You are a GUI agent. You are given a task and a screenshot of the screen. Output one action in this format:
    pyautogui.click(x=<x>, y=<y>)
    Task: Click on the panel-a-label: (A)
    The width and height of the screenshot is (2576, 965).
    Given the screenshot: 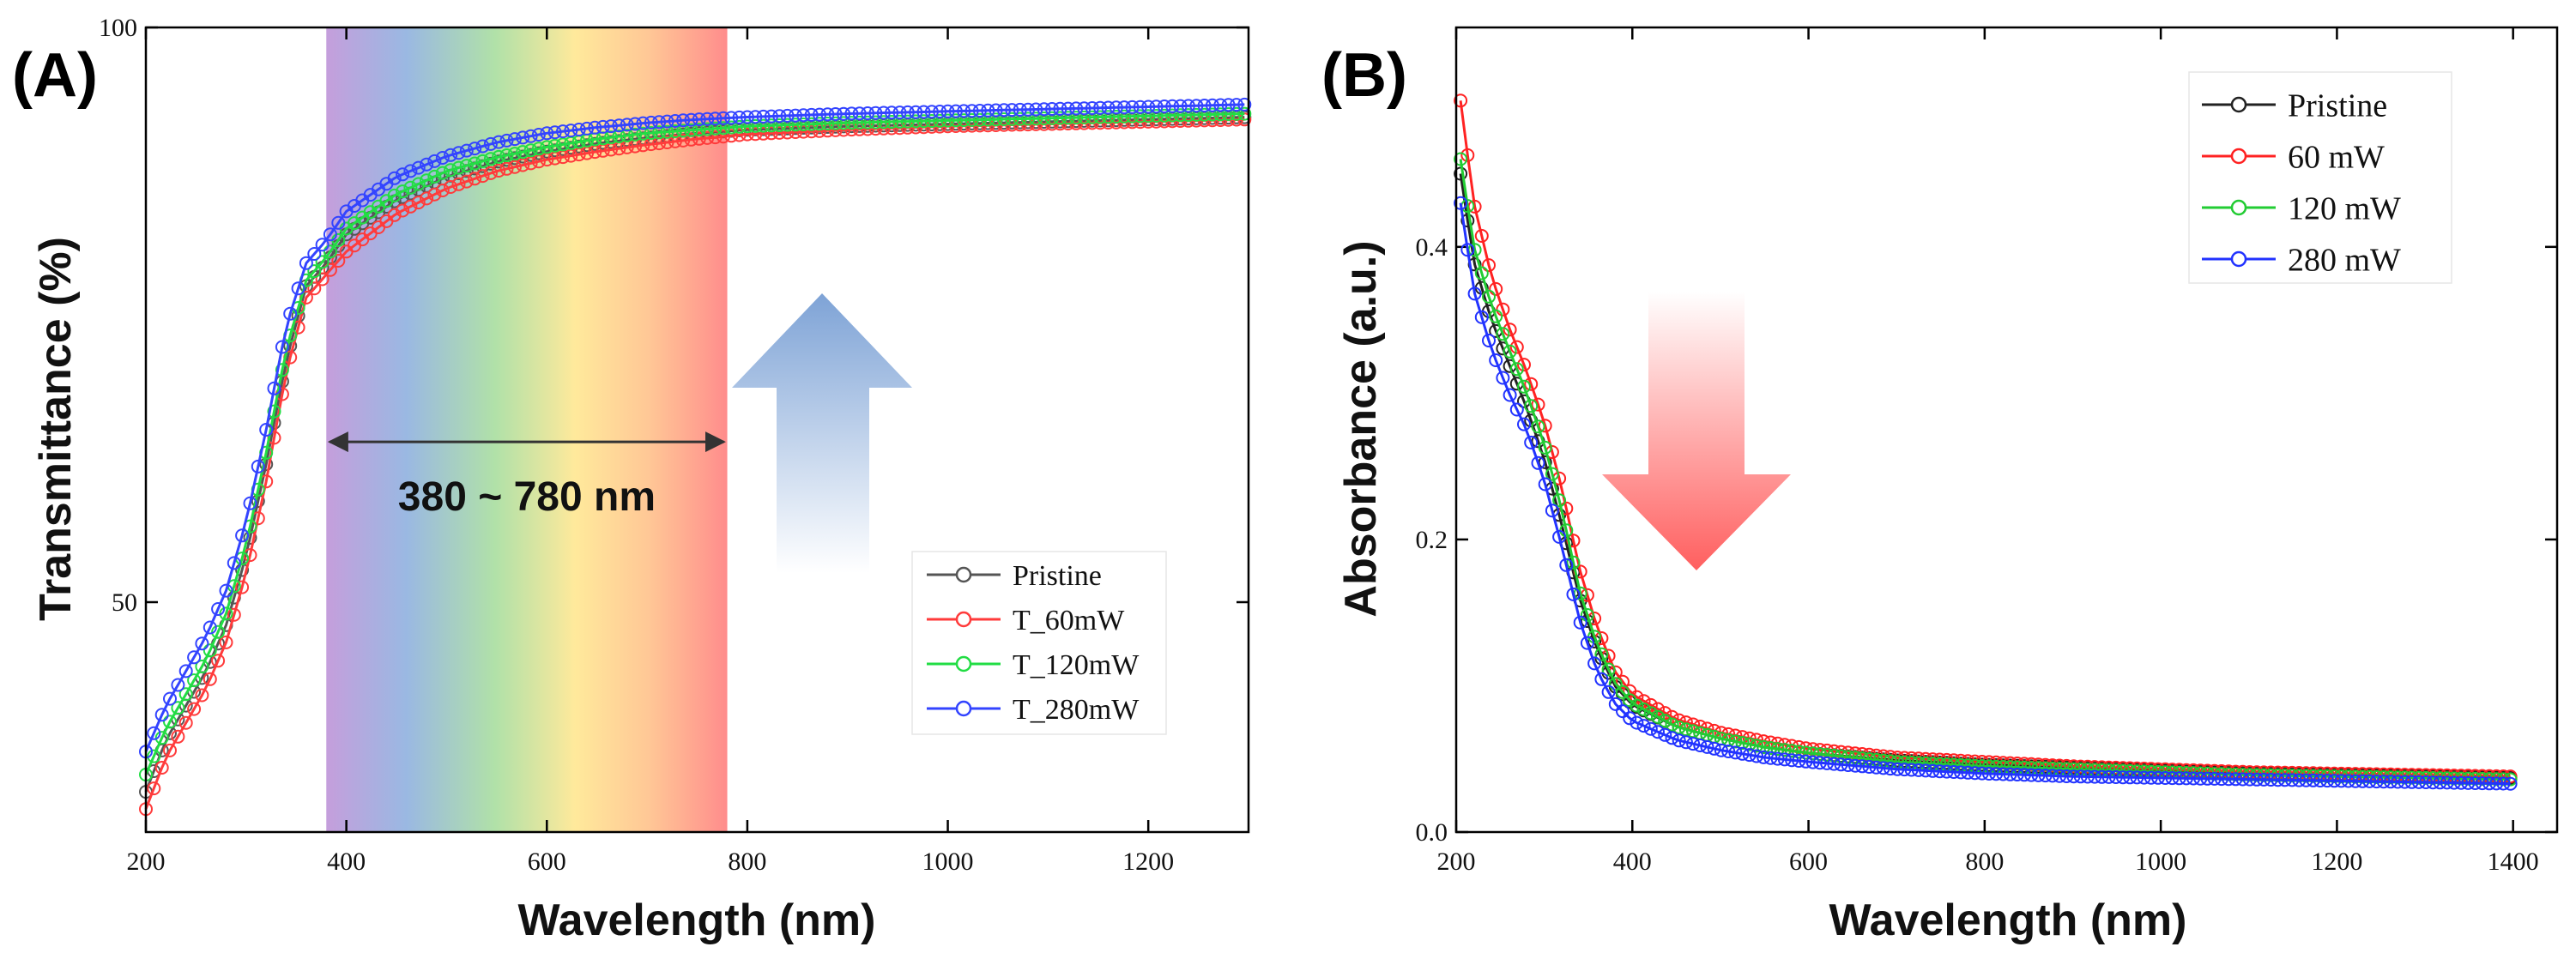 What is the action you would take?
    pyautogui.click(x=55, y=75)
    